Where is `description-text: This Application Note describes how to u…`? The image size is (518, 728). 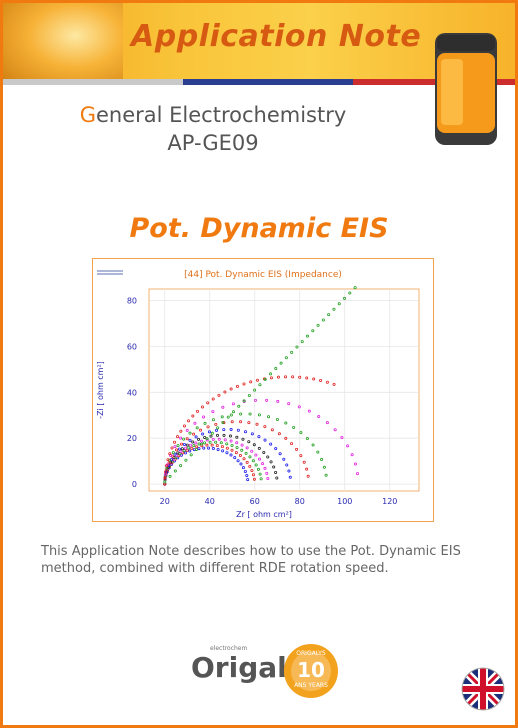
description-text: This Application Note describes how to u… is located at coordinates (251, 560).